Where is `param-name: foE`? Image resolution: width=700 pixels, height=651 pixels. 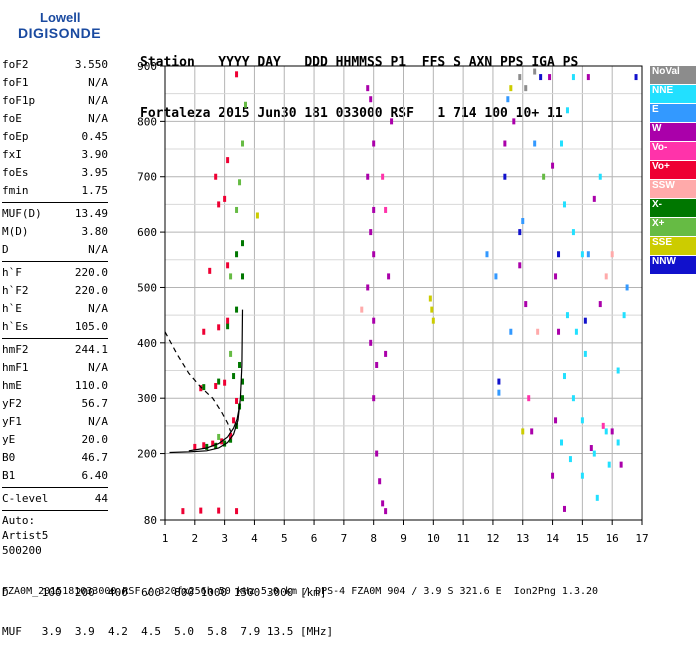 param-name: foE is located at coordinates (12, 118).